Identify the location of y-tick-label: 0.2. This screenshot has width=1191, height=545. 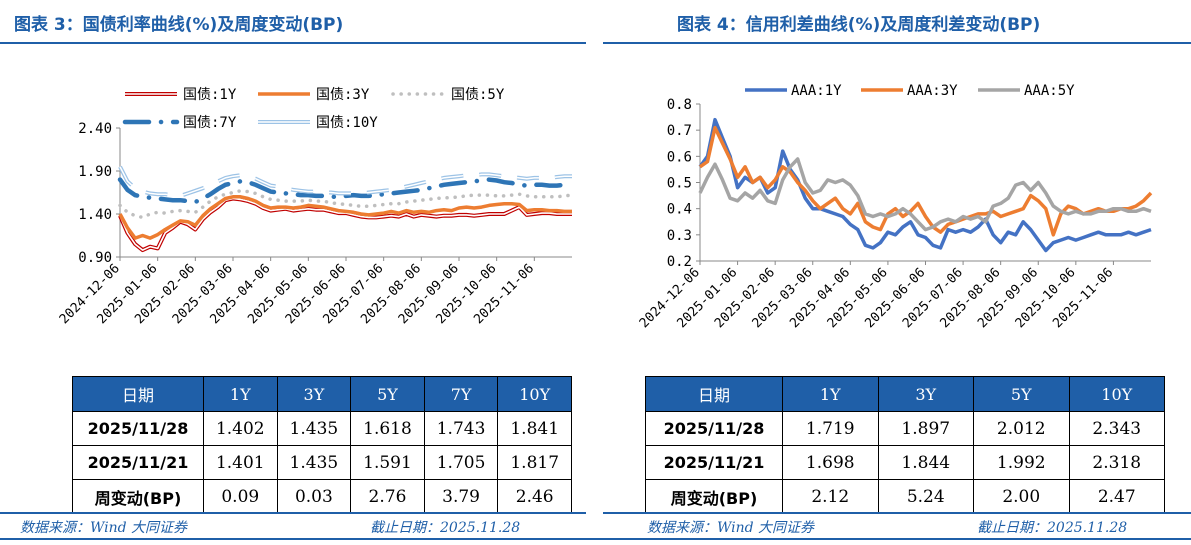
(679, 262).